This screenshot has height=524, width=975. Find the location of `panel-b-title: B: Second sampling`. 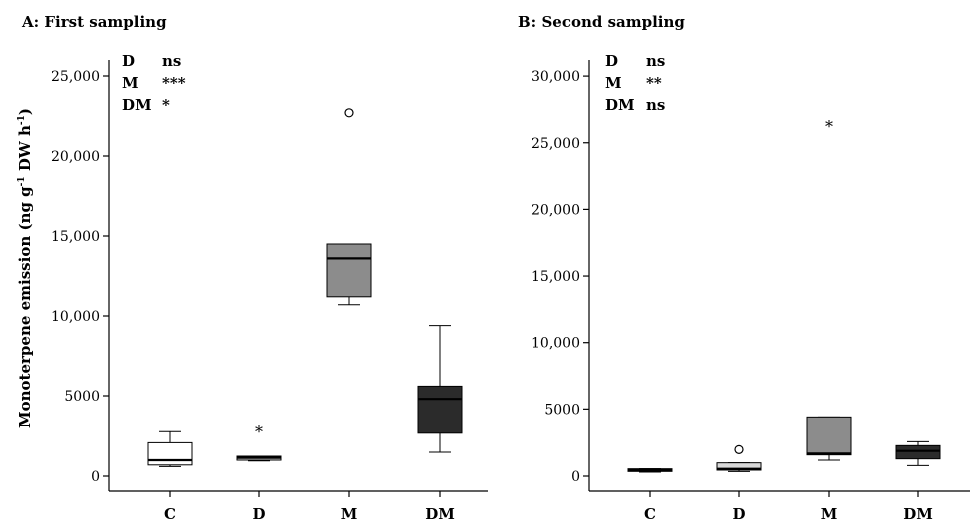

panel-b-title: B: Second sampling is located at coordinates (601, 22).